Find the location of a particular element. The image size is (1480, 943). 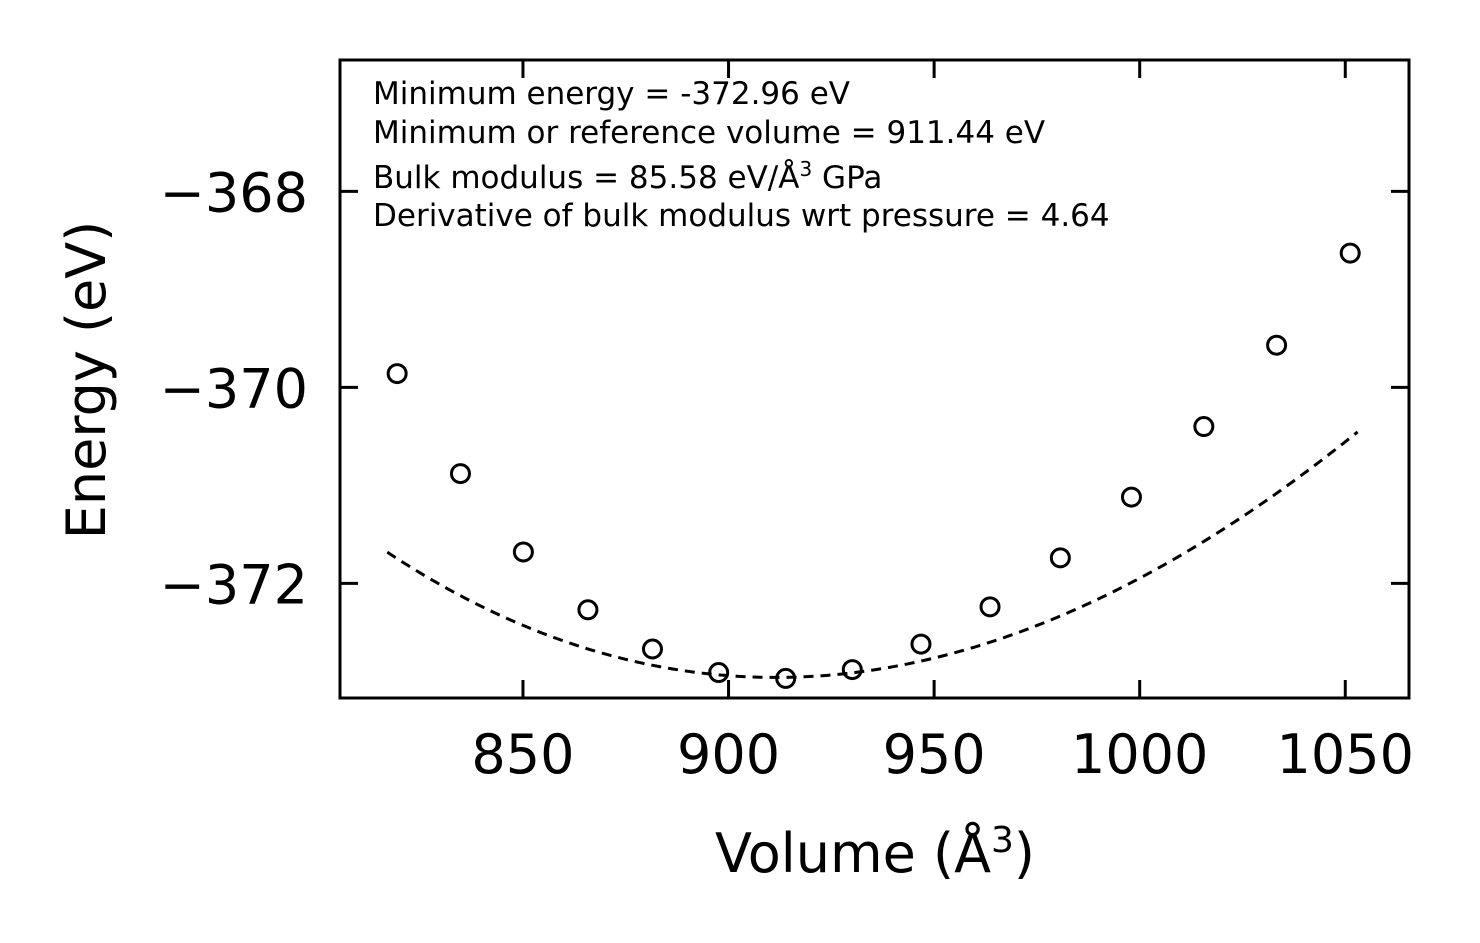

annotation-bulk-modulus: Bulk modulus = 85.58 eV/Å3 GPa is located at coordinates (627, 176).